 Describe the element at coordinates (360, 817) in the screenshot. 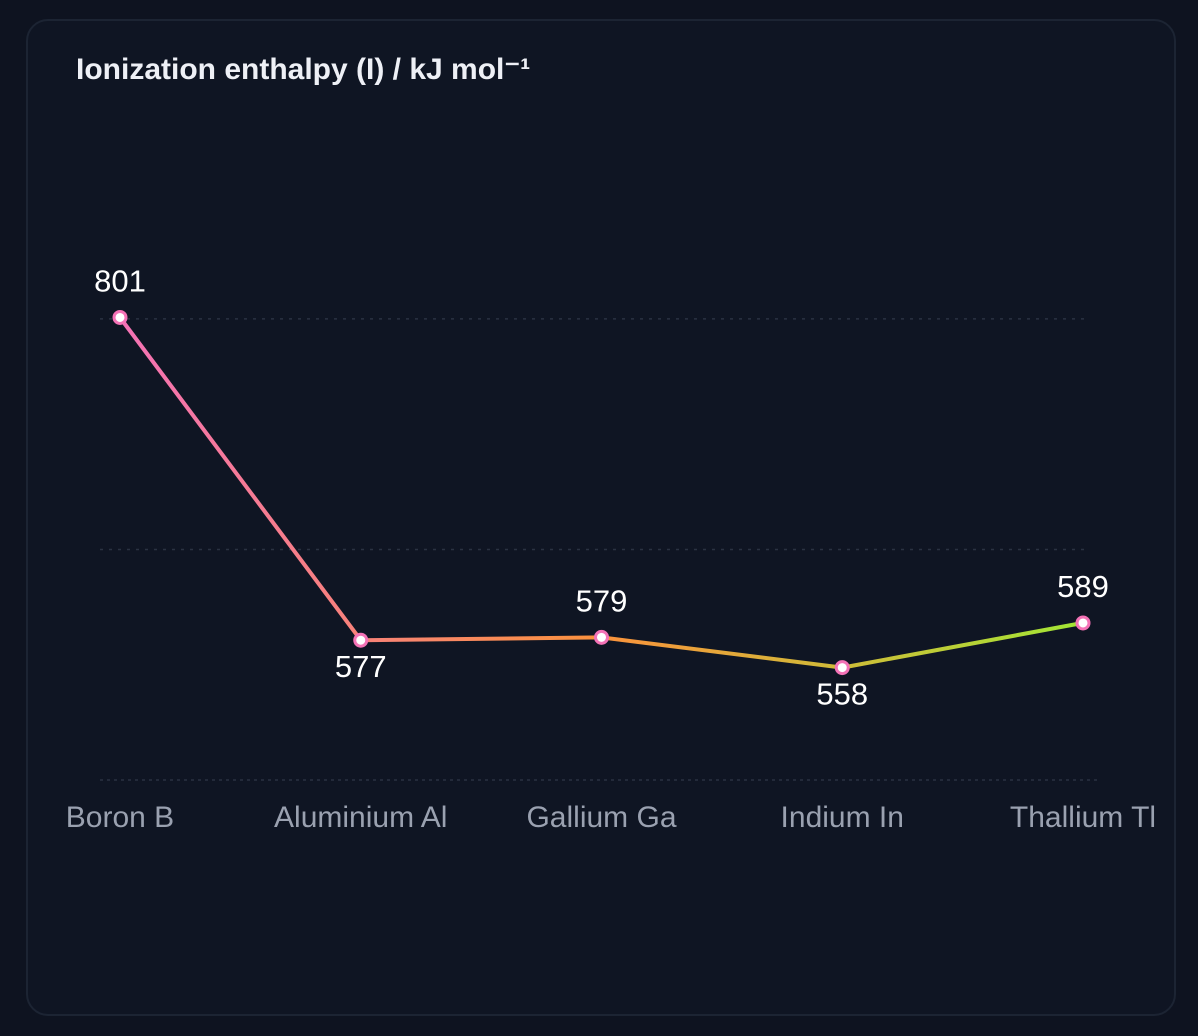

I see `x-tick-label: Aluminium Al` at that location.